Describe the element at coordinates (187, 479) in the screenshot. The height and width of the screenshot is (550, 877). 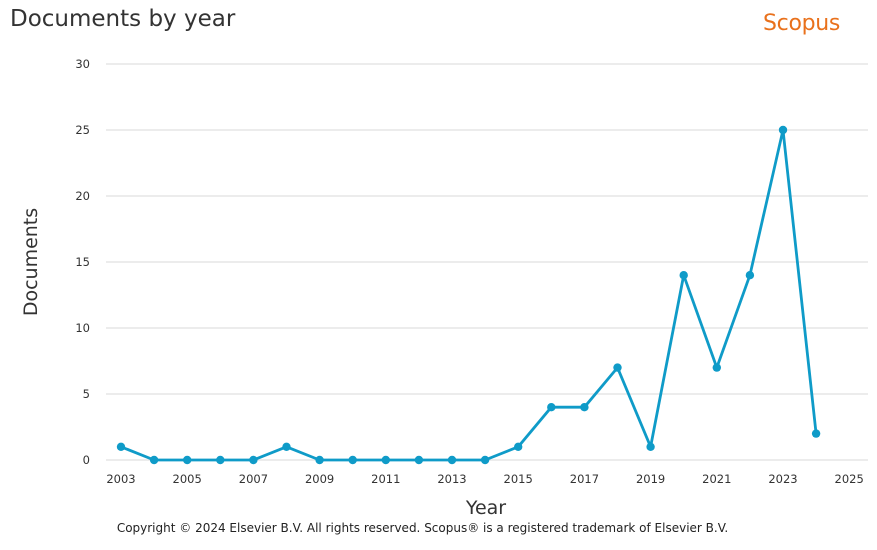
I see `x-tick-label: 2005` at that location.